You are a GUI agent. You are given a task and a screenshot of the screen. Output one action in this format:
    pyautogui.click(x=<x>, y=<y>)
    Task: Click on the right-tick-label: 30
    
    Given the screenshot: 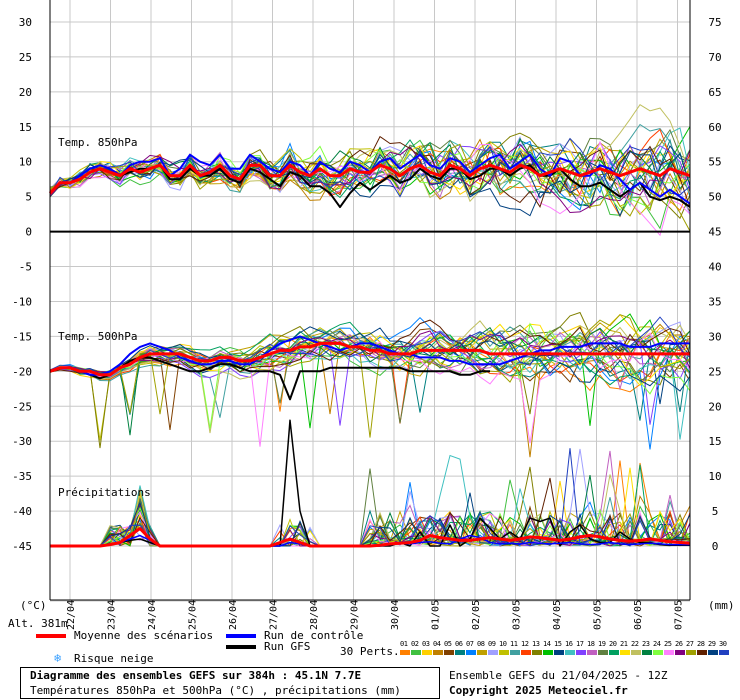 What is the action you would take?
    pyautogui.click(x=714, y=336)
    